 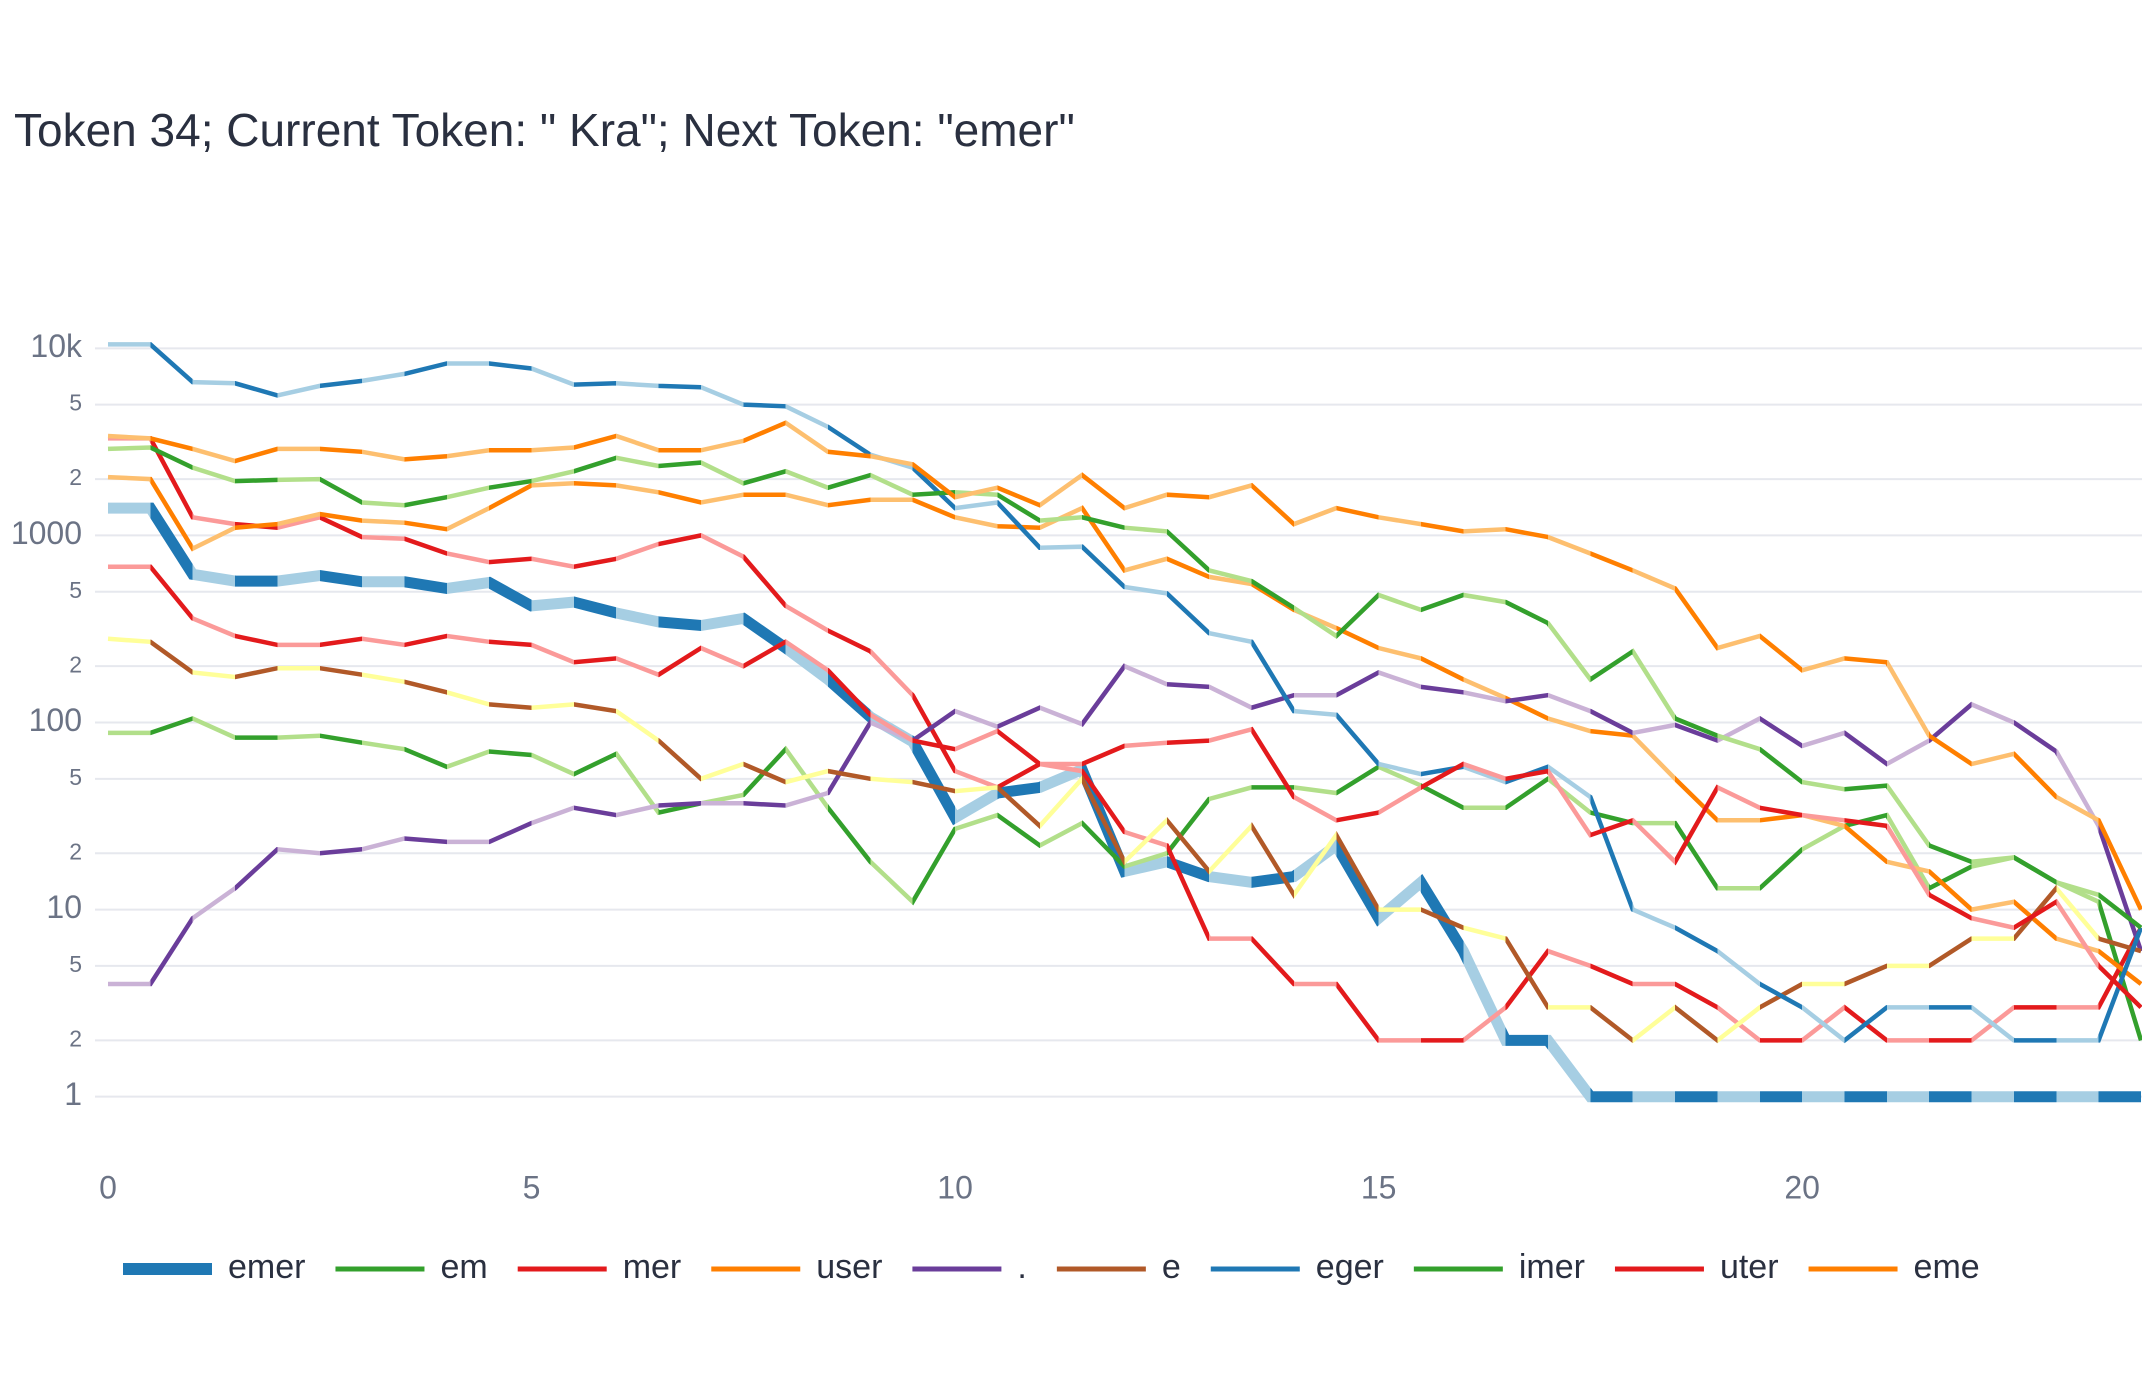 I want to click on legend: emer em mer user. e eger imer uter eme, so click(x=1051, y=1267).